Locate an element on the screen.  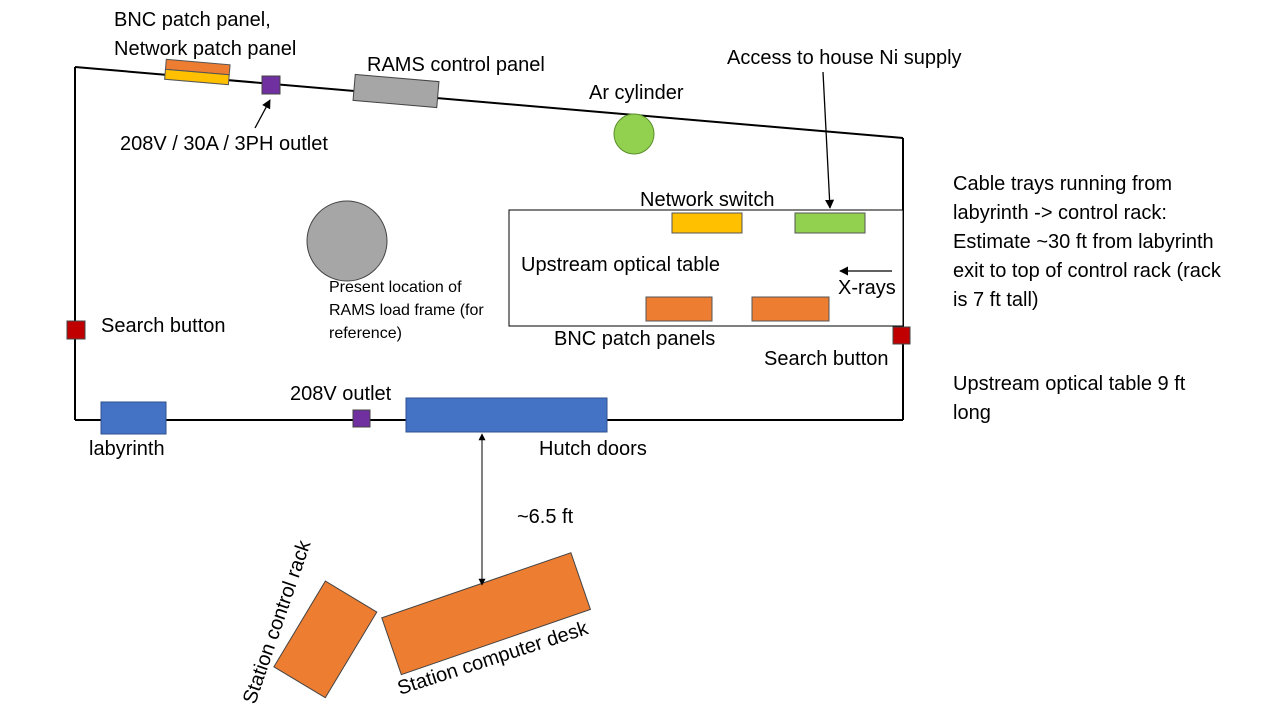
label-load-frame-1: Present location of is located at coordinates (395, 287).